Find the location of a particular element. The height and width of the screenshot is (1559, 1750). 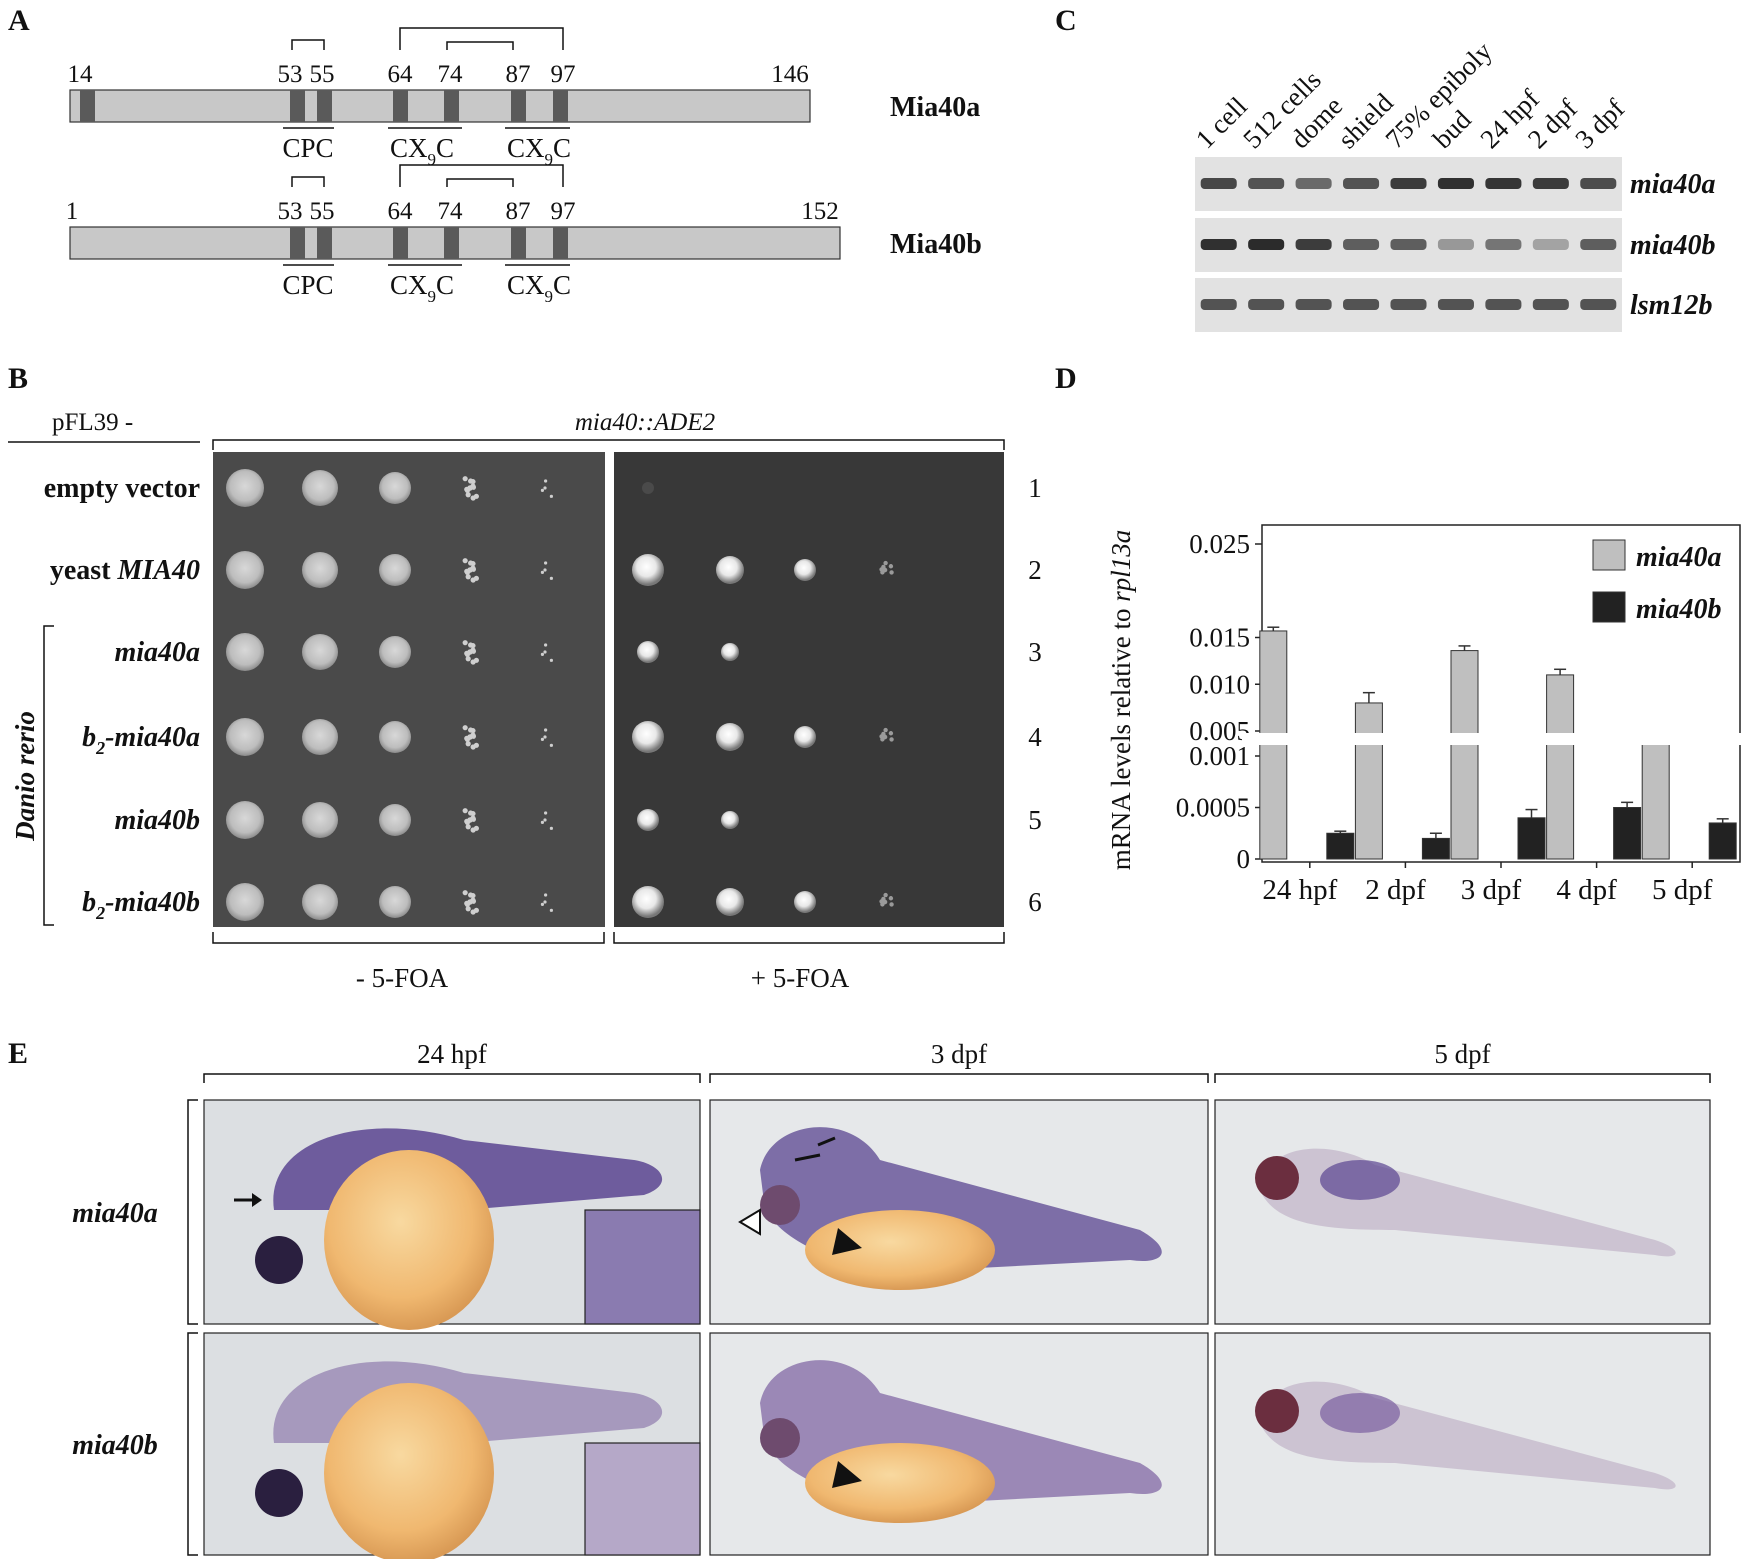

strain-row-number: 2 is located at coordinates (1035, 570).